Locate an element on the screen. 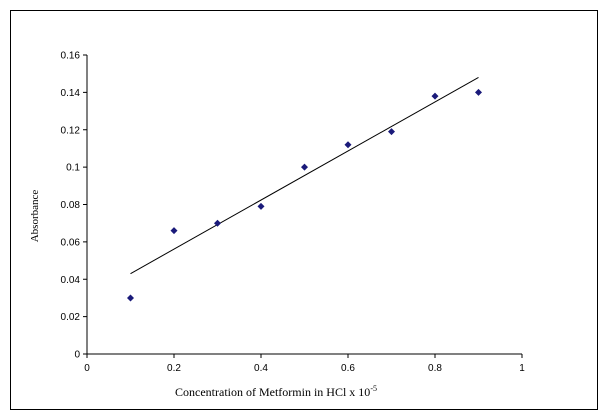  y-axis-title: Absorbance is located at coordinates (35, 216).